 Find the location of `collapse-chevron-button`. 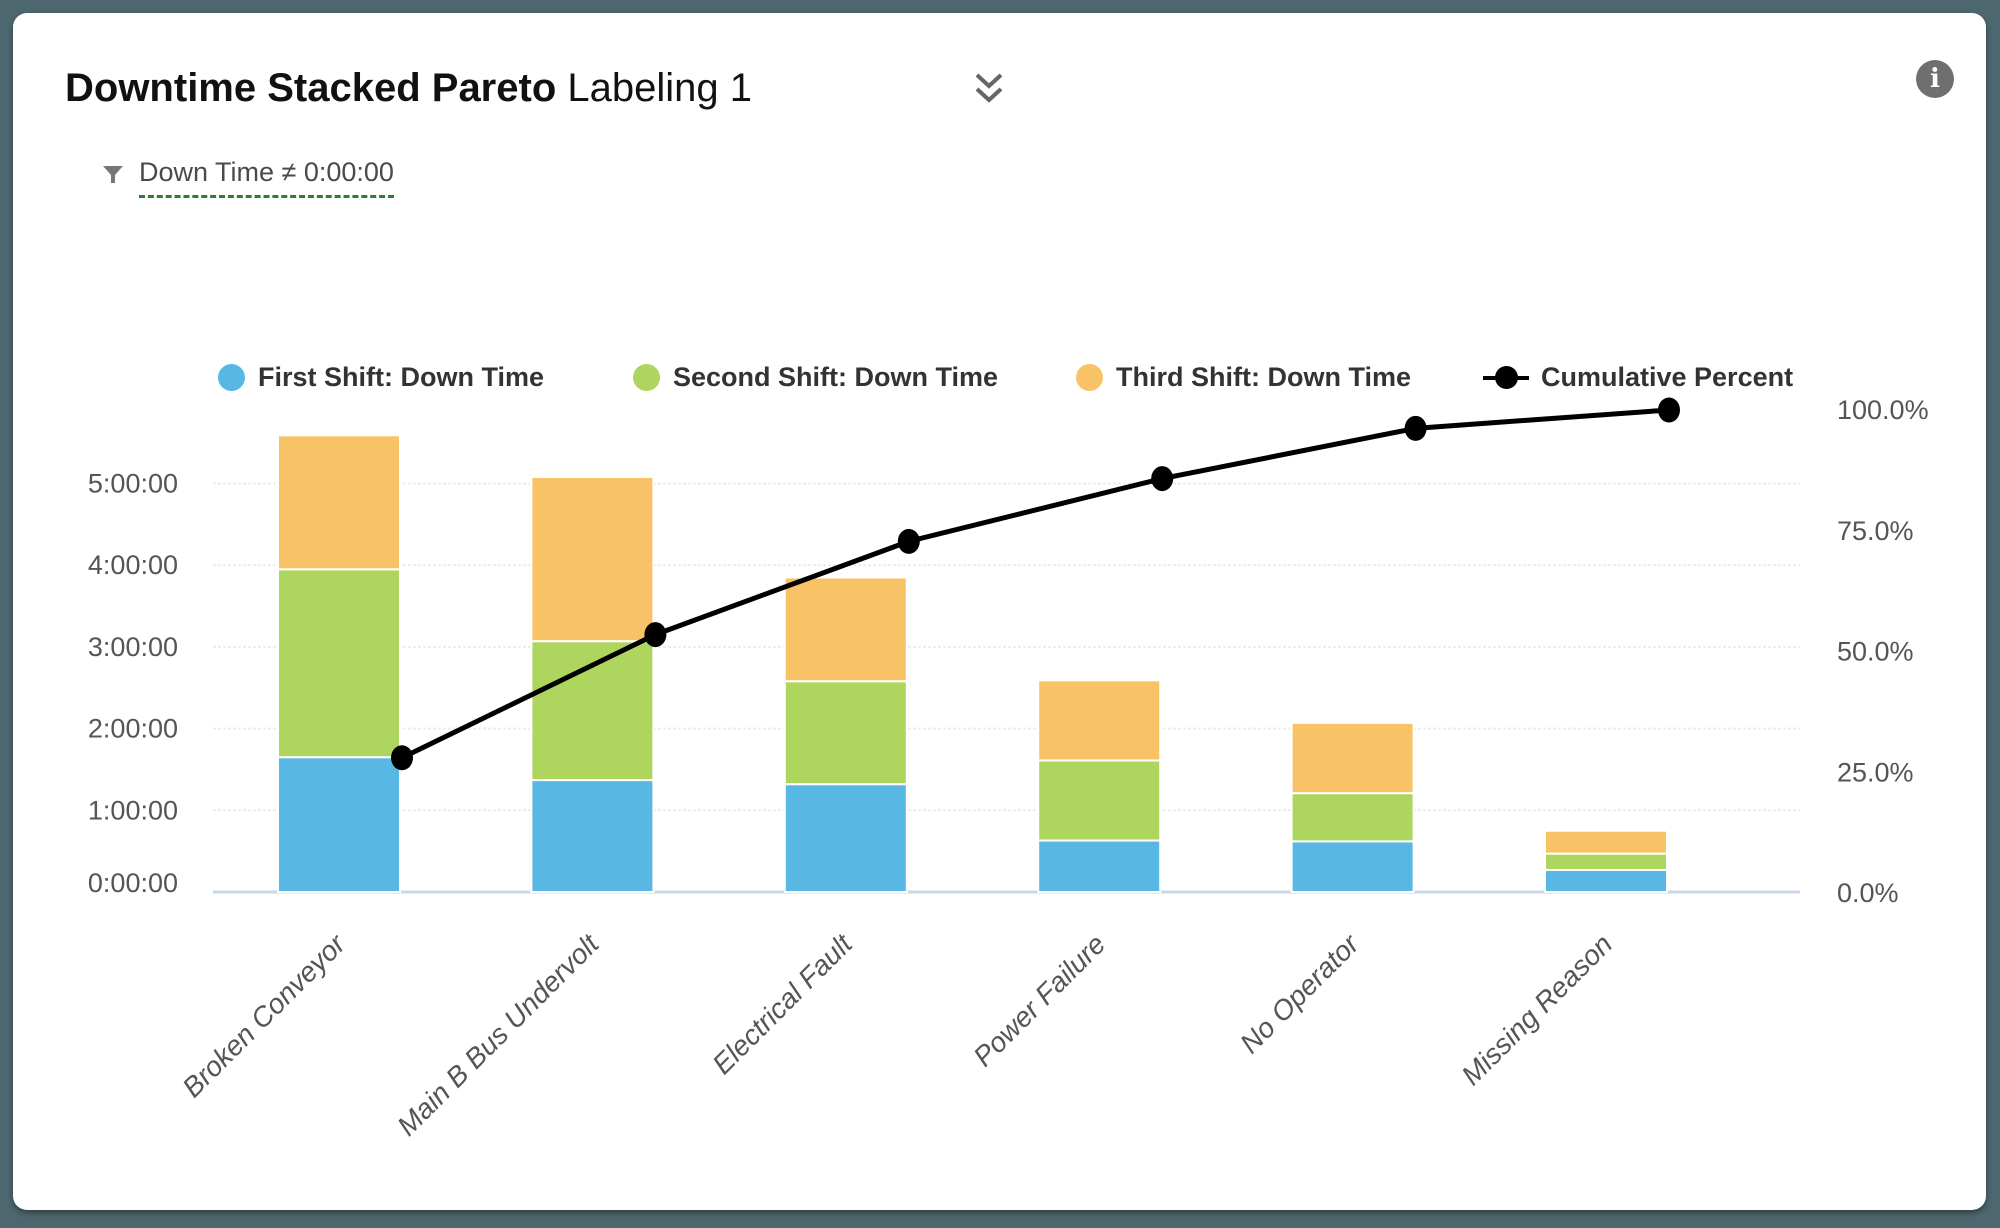

collapse-chevron-button is located at coordinates (989, 91).